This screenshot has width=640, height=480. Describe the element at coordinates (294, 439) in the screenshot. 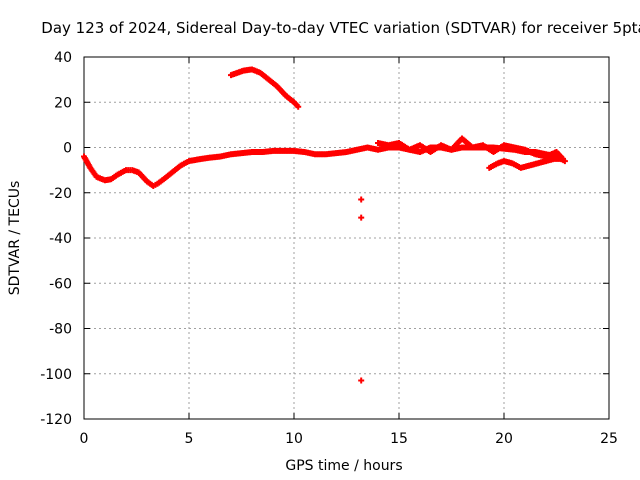

I see `x-tick-label: 10` at that location.